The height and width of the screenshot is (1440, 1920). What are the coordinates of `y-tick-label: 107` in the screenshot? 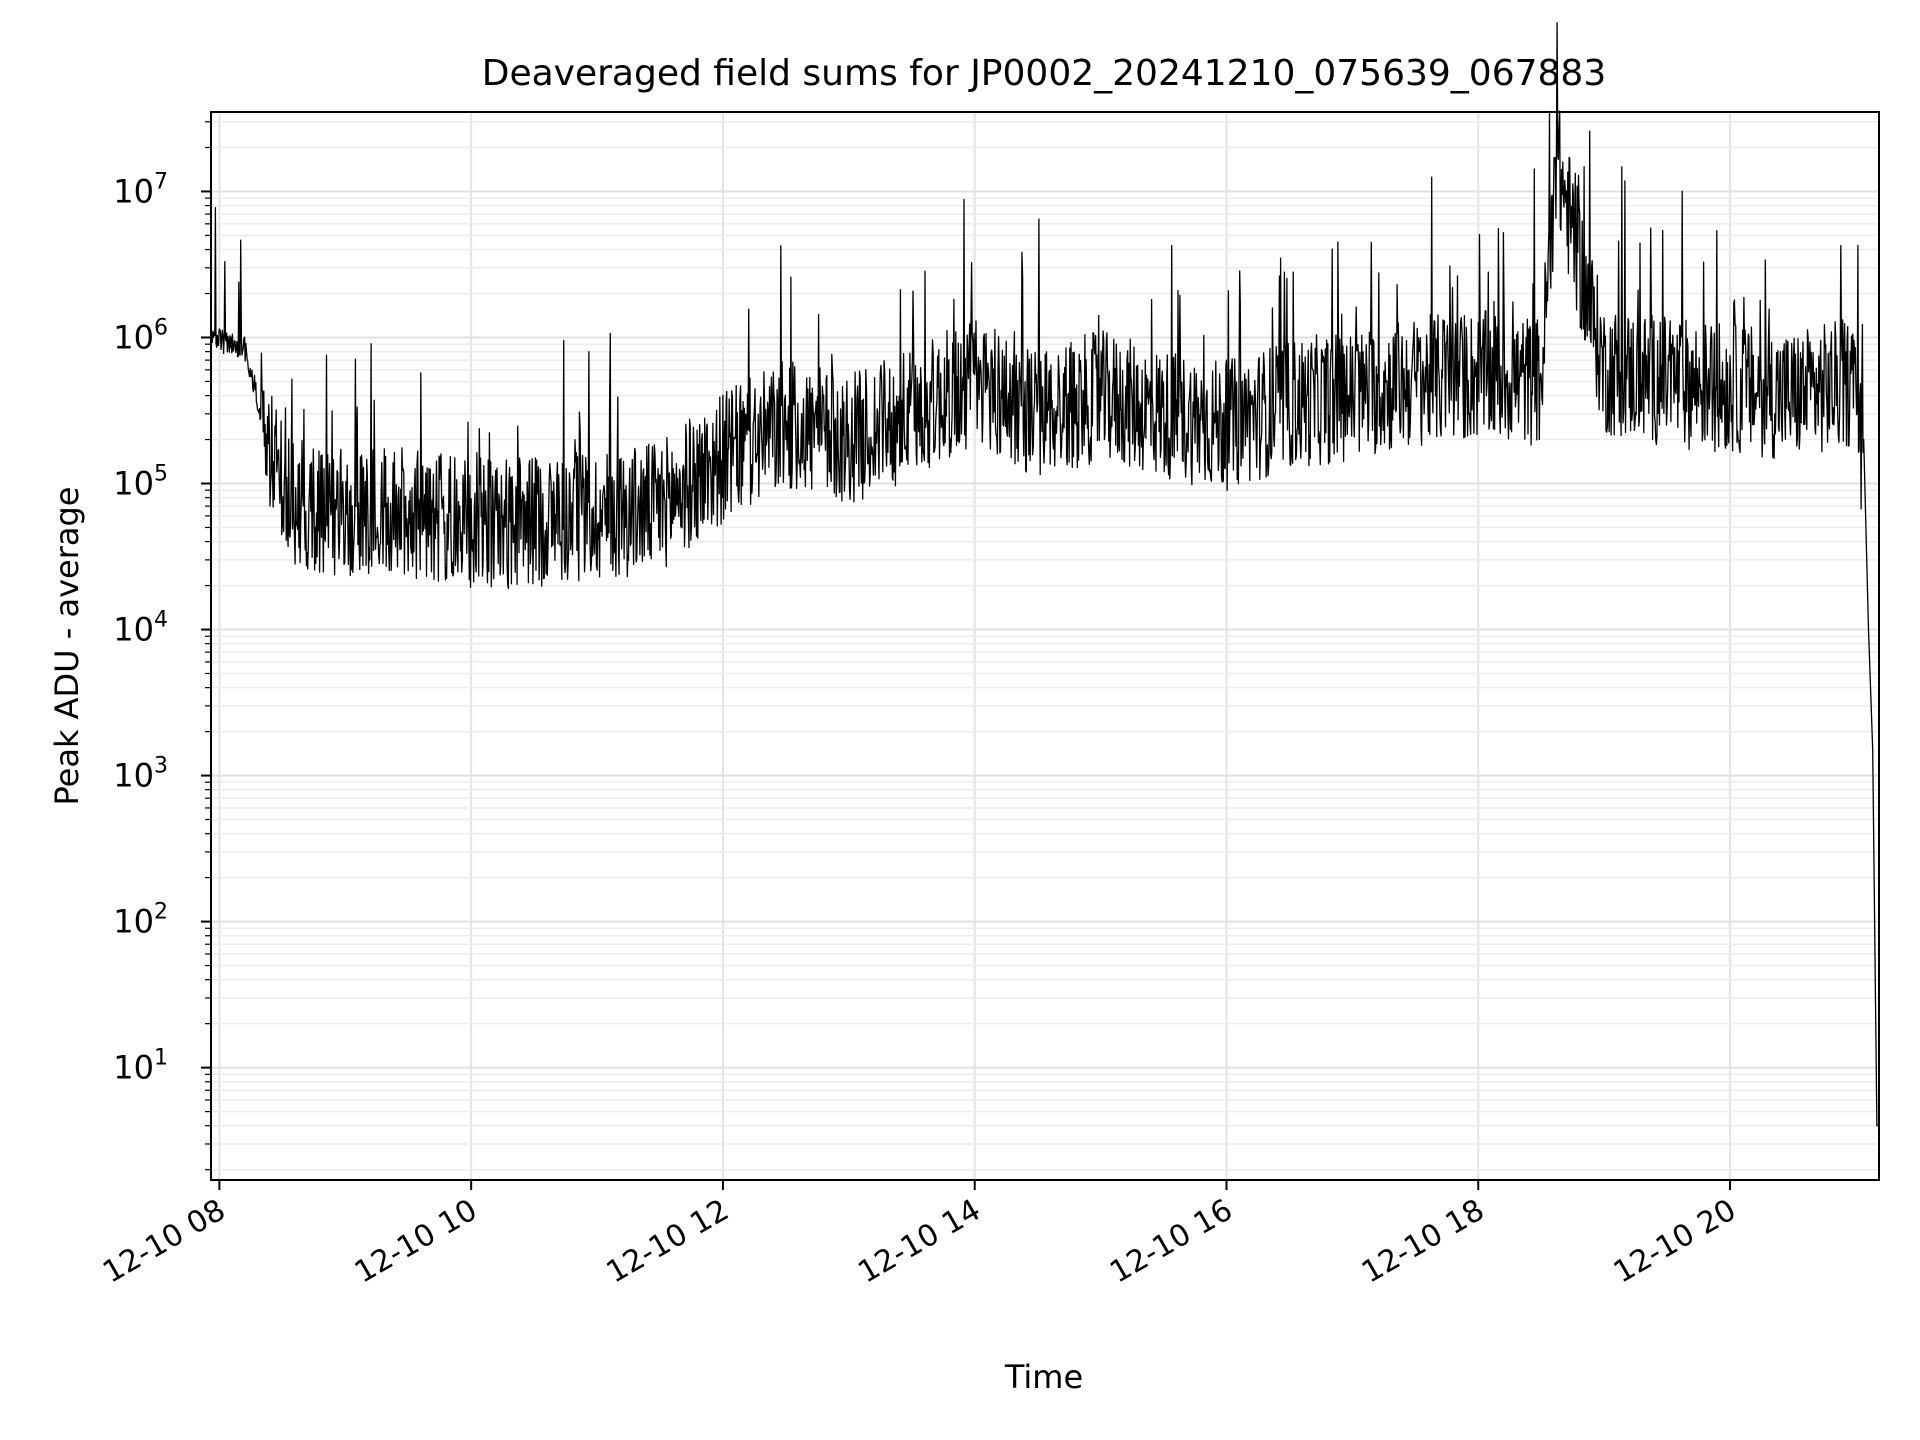 It's located at (140, 189).